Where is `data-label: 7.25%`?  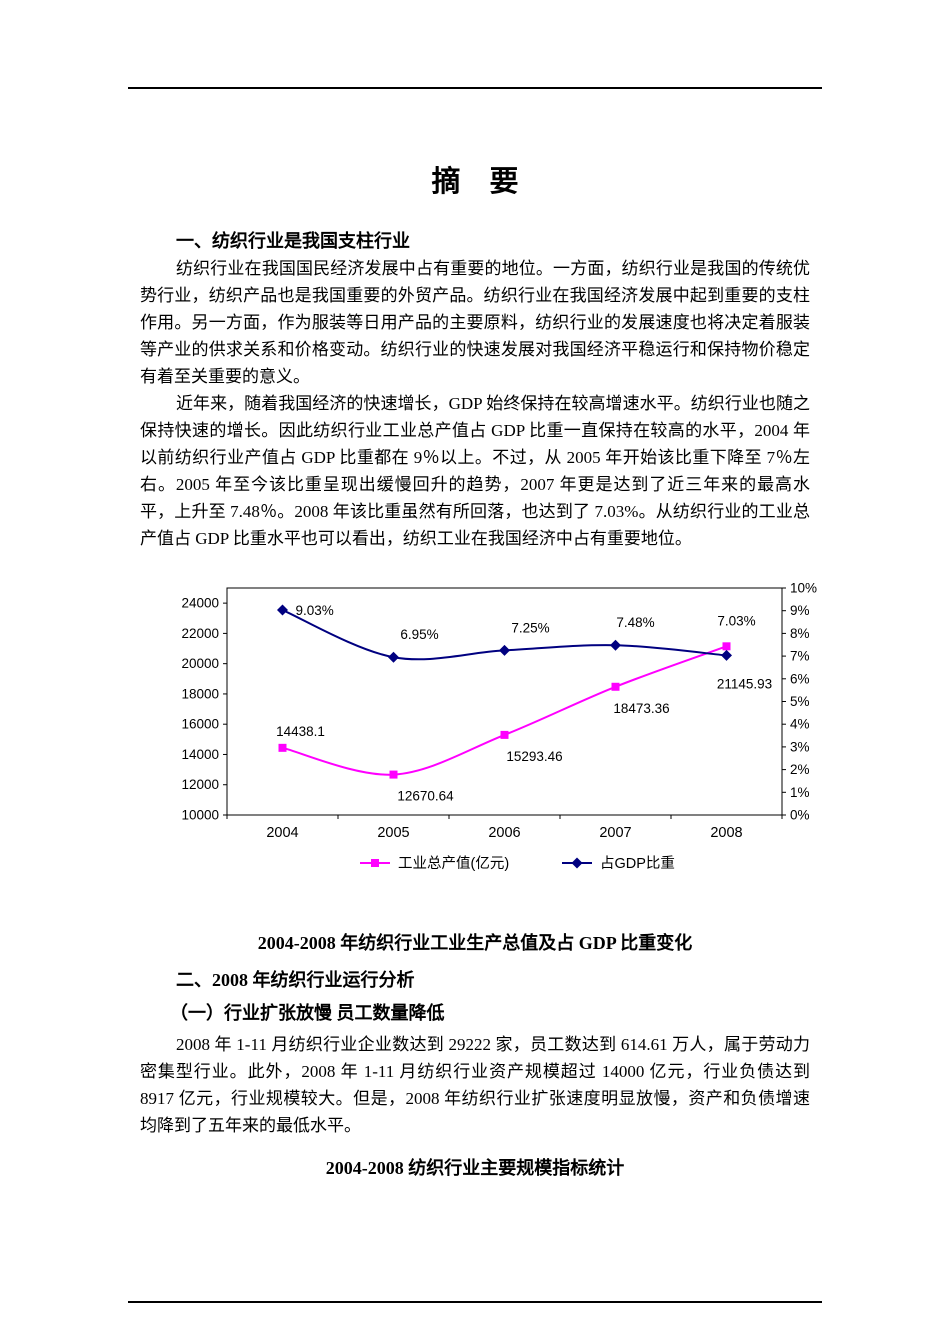
data-label: 7.25% is located at coordinates (530, 627).